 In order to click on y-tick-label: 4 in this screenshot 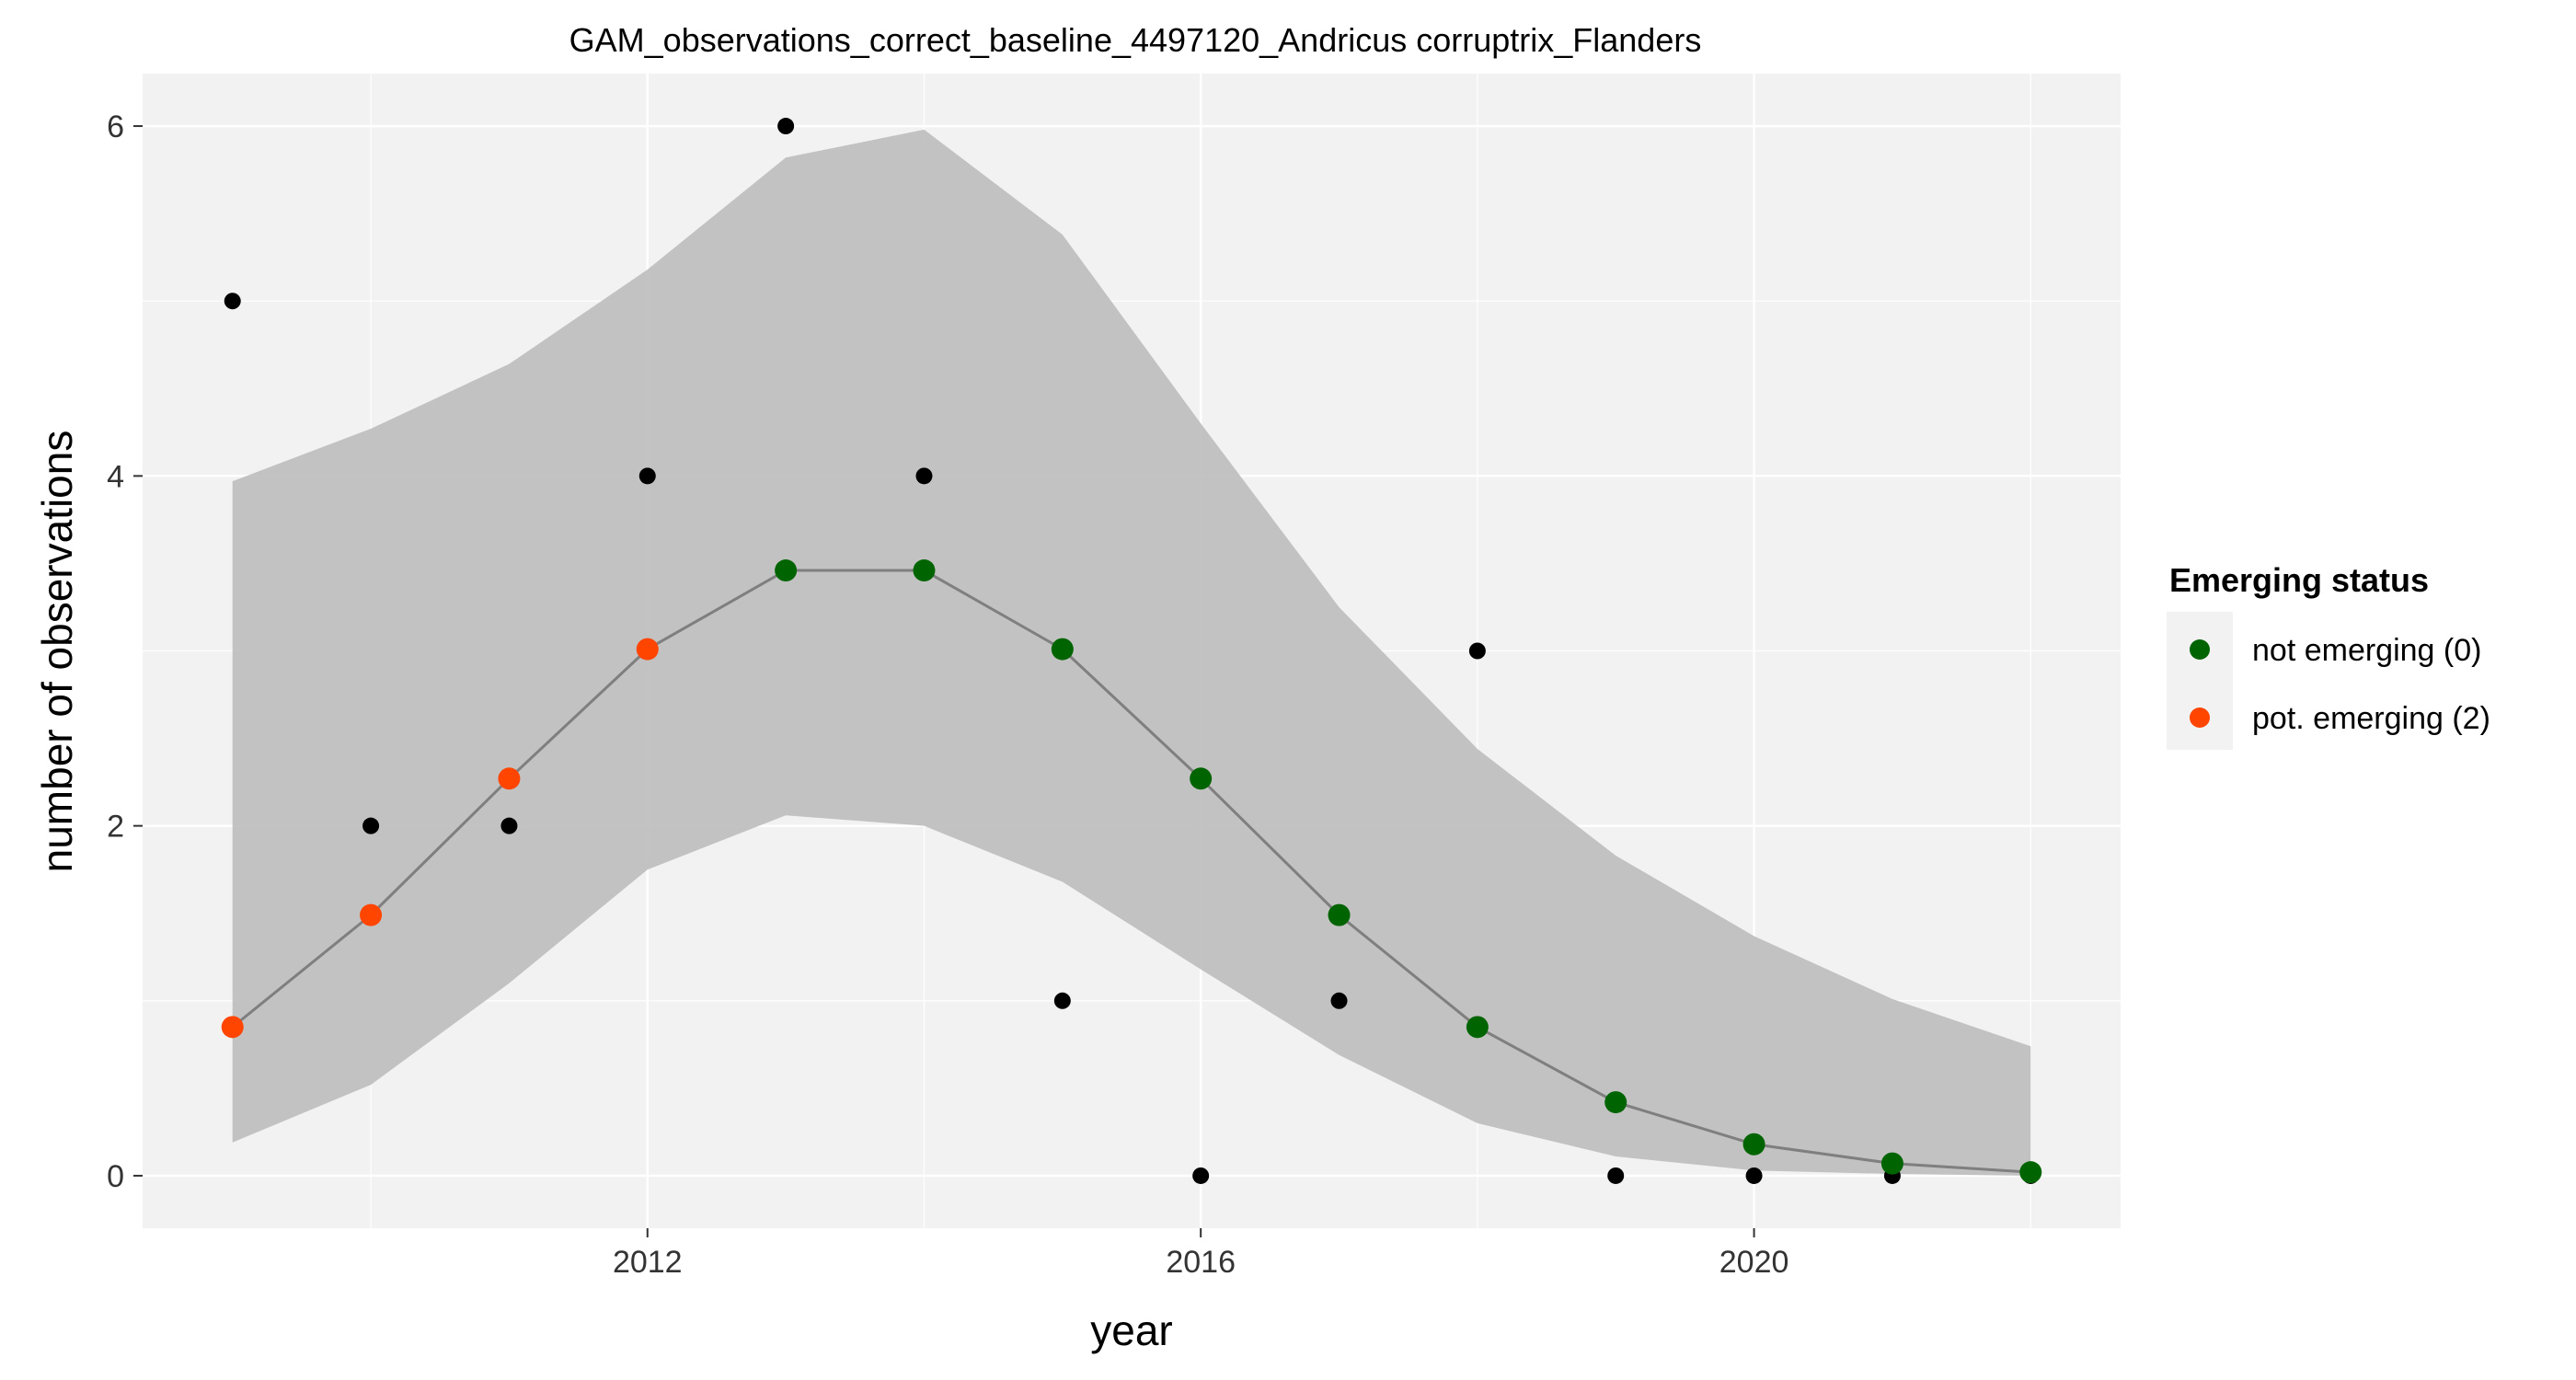, I will do `click(115, 476)`.